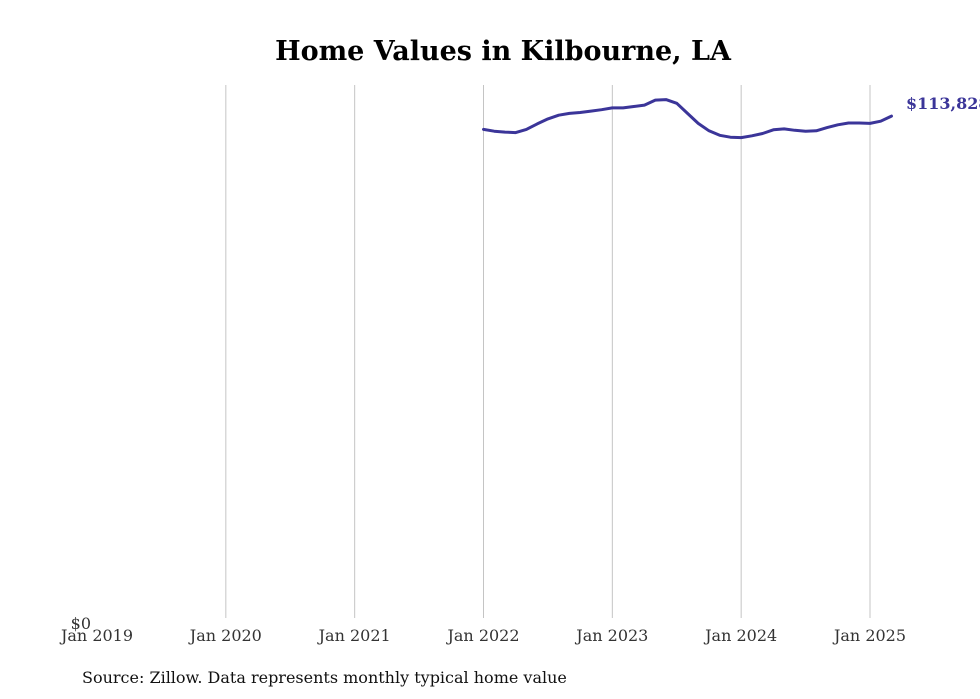 This screenshot has height=699, width=980. I want to click on x-tick-label: Jan 2023, so click(611, 635).